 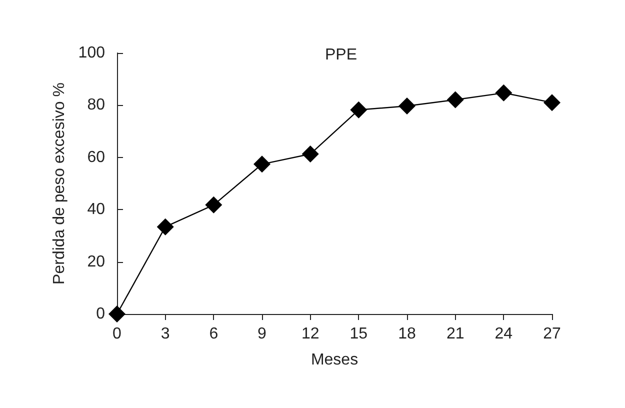 I want to click on x-axis-title: Meses, so click(x=334, y=360).